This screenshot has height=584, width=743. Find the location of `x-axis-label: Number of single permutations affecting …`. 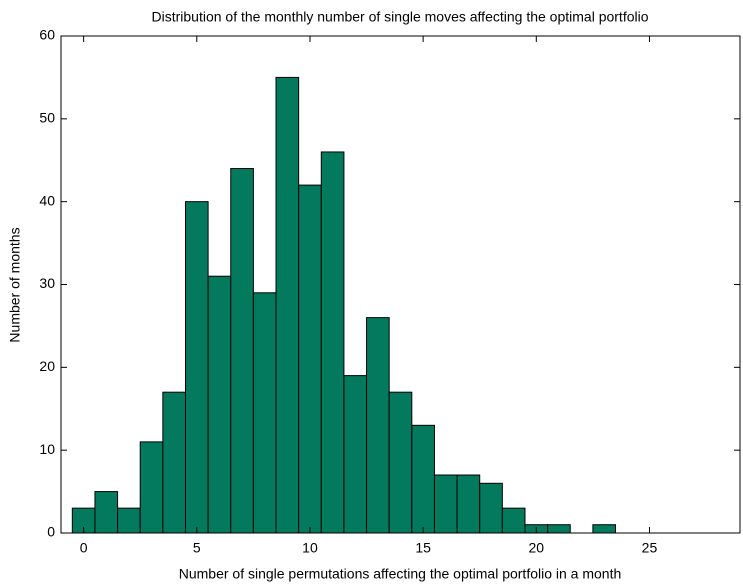

x-axis-label: Number of single permutations affecting … is located at coordinates (400, 574).